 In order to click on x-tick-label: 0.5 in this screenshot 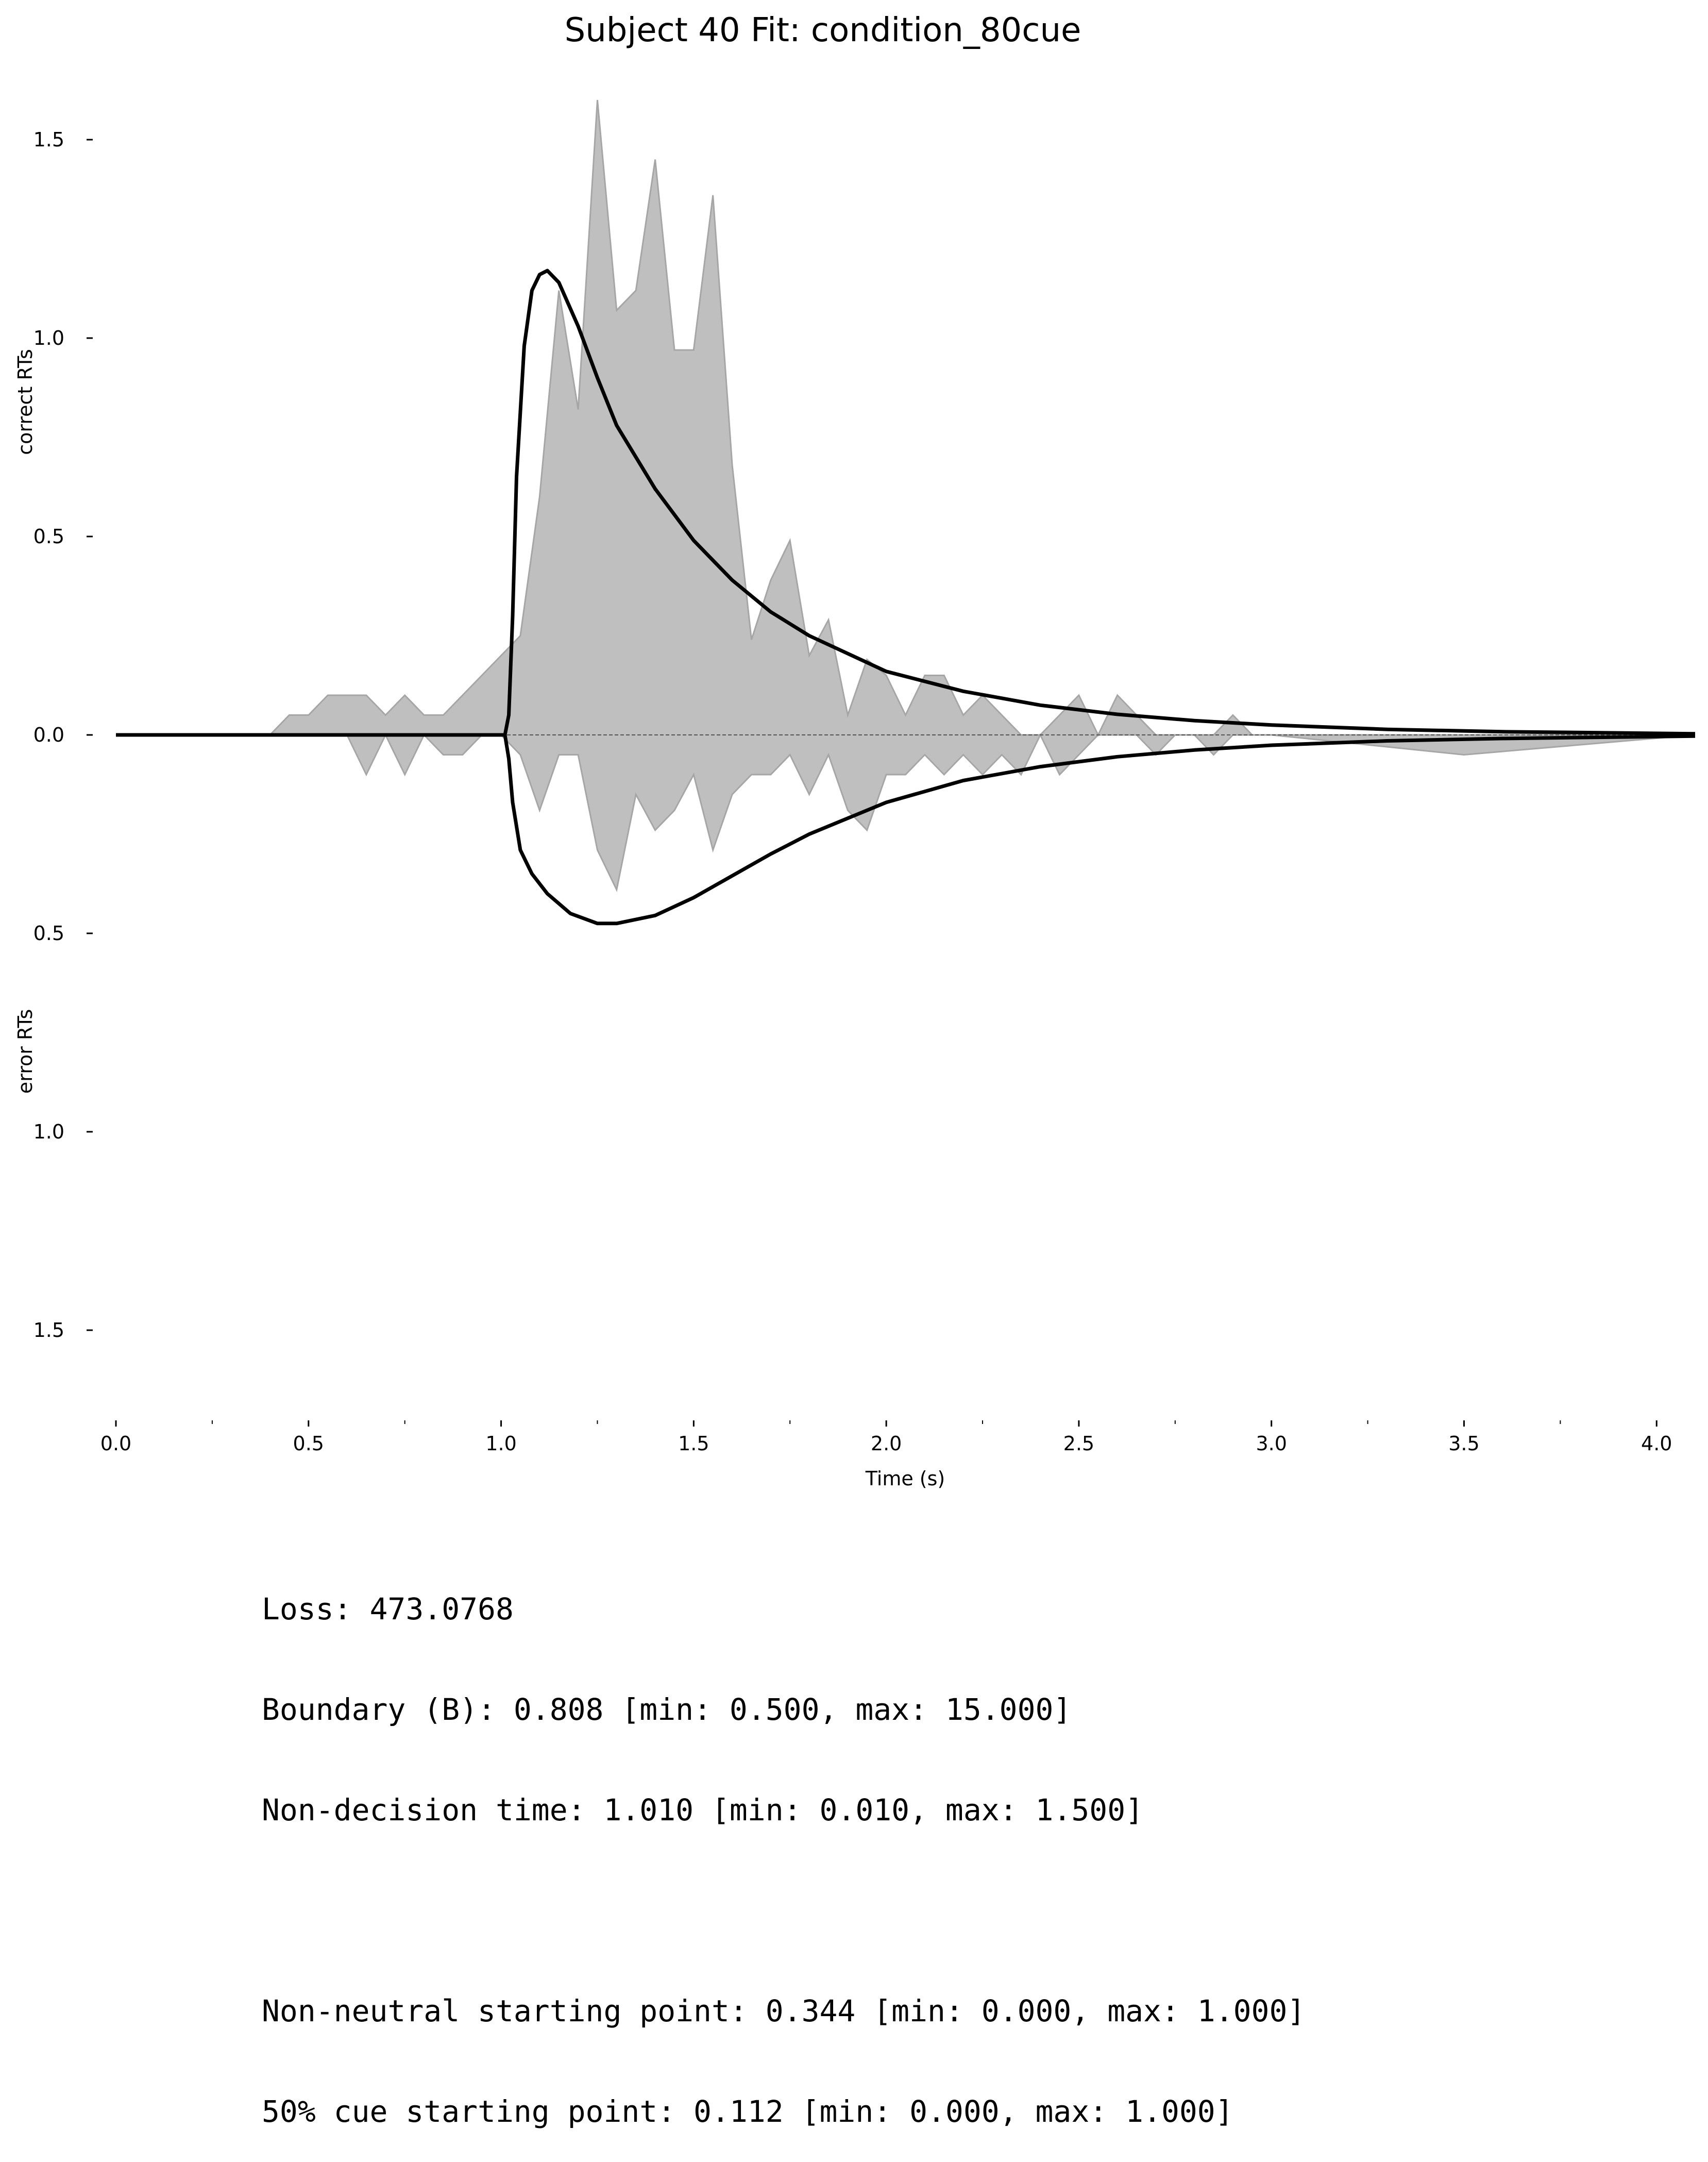, I will do `click(308, 1444)`.